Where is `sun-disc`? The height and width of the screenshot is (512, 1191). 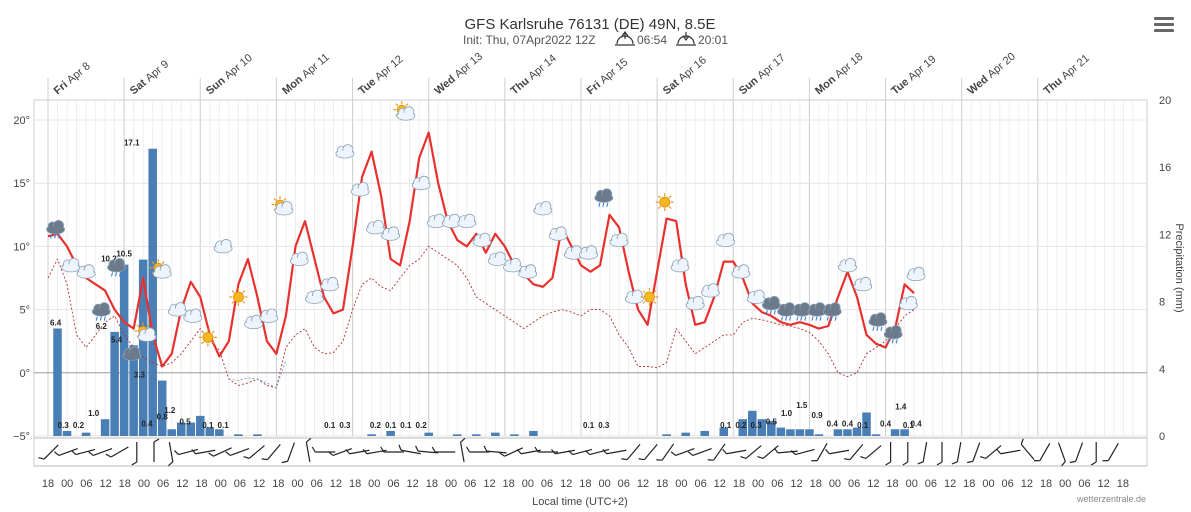
sun-disc is located at coordinates (649, 297).